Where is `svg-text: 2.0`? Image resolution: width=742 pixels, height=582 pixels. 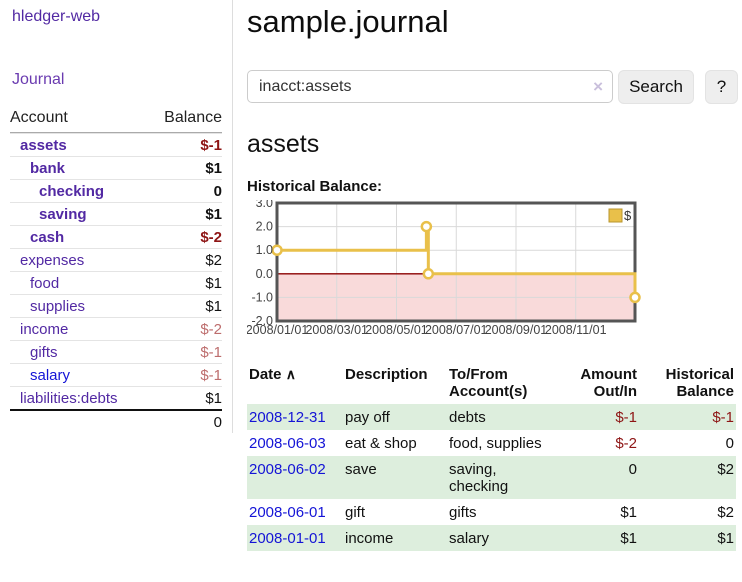
svg-text: 2.0 is located at coordinates (264, 227).